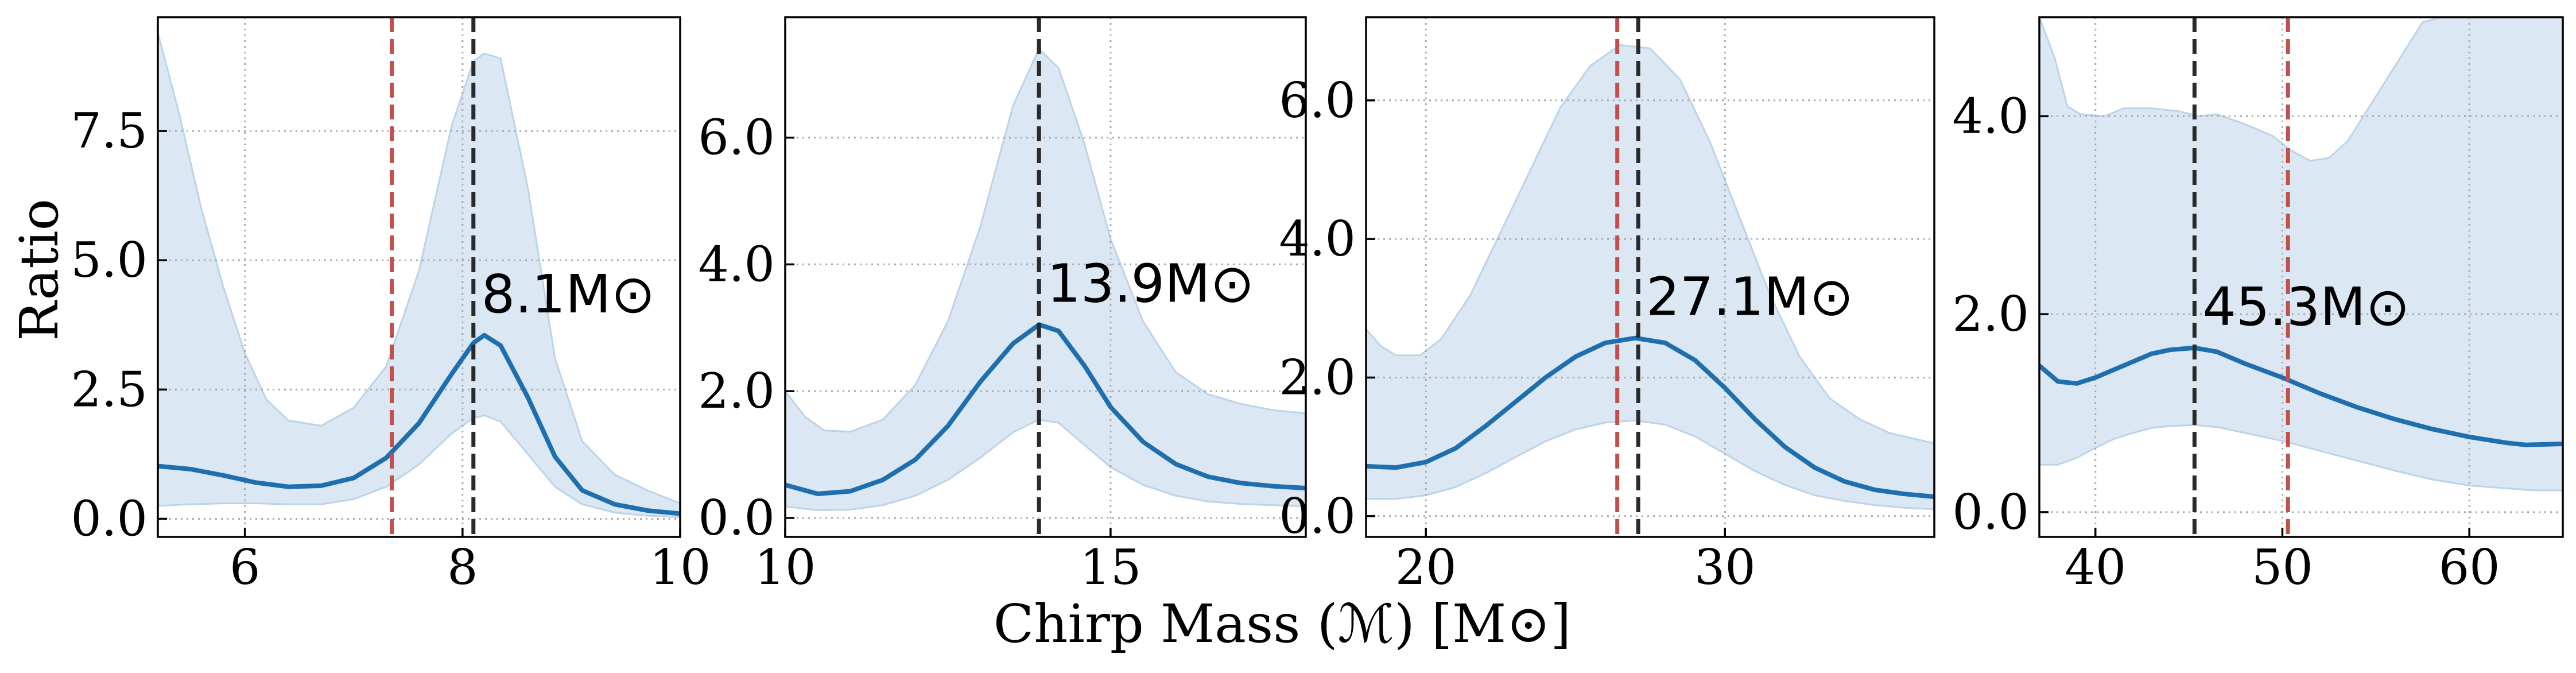 The image size is (2576, 673). I want to click on x-tick-label: 6, so click(245, 567).